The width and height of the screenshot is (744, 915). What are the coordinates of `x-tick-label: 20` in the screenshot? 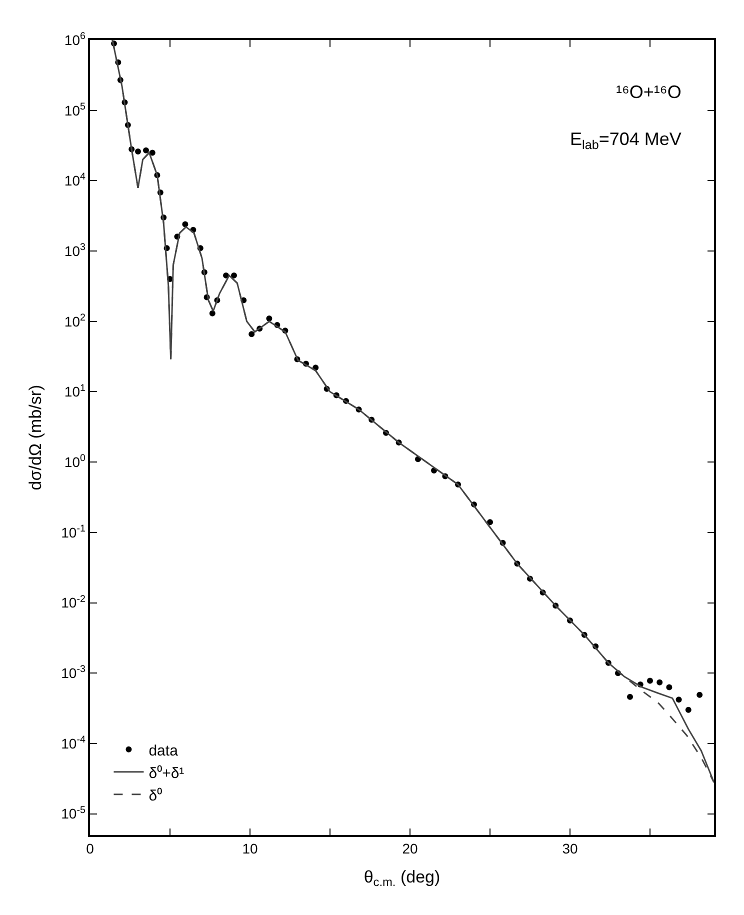 It's located at (410, 848).